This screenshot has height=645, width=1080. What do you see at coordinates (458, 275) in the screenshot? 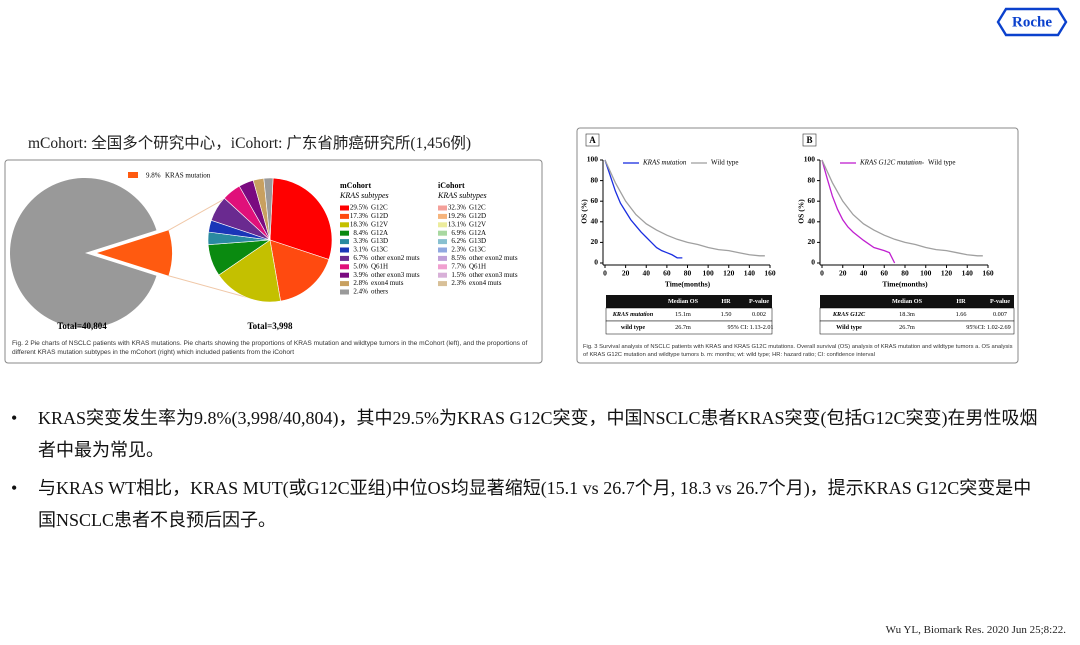
I see `legend-value: 1.5%` at bounding box center [458, 275].